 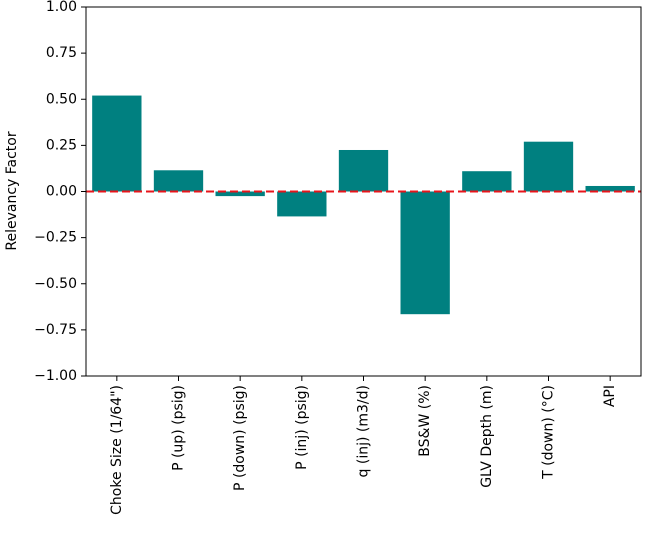 What do you see at coordinates (61, 7) in the screenshot?
I see `y-tick-label: 1.00` at bounding box center [61, 7].